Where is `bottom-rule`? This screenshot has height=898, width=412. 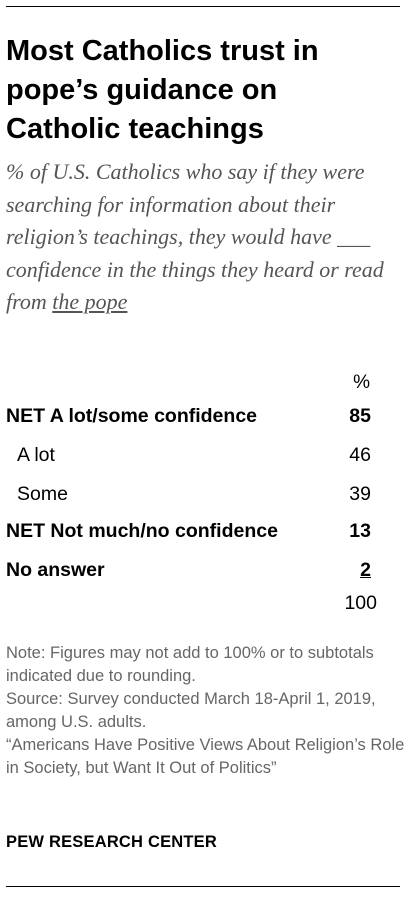
bottom-rule is located at coordinates (203, 886).